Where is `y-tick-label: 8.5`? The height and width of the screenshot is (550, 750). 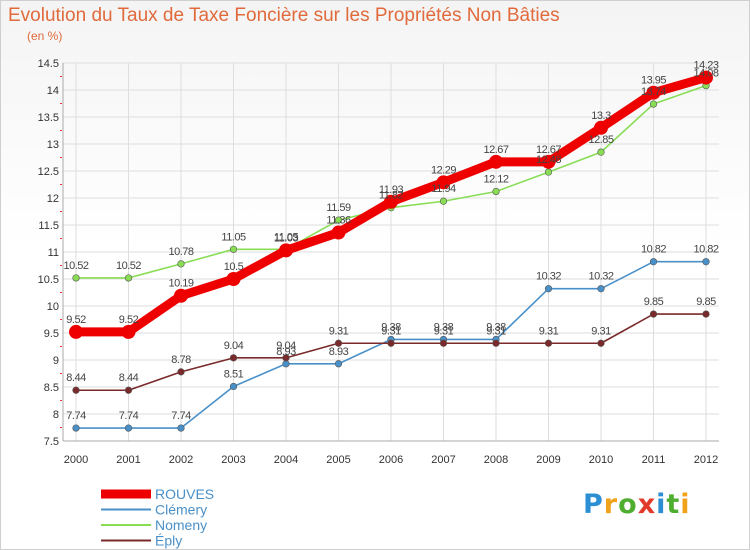 y-tick-label: 8.5 is located at coordinates (51, 388).